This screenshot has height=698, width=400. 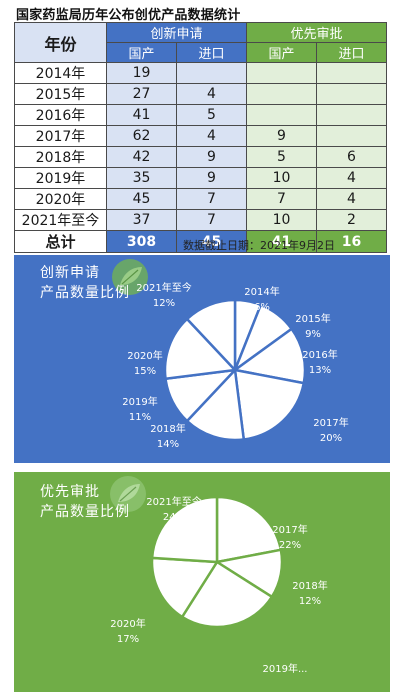 What do you see at coordinates (141, 199) in the screenshot?
I see `innovative-domestic-cell: 45` at bounding box center [141, 199].